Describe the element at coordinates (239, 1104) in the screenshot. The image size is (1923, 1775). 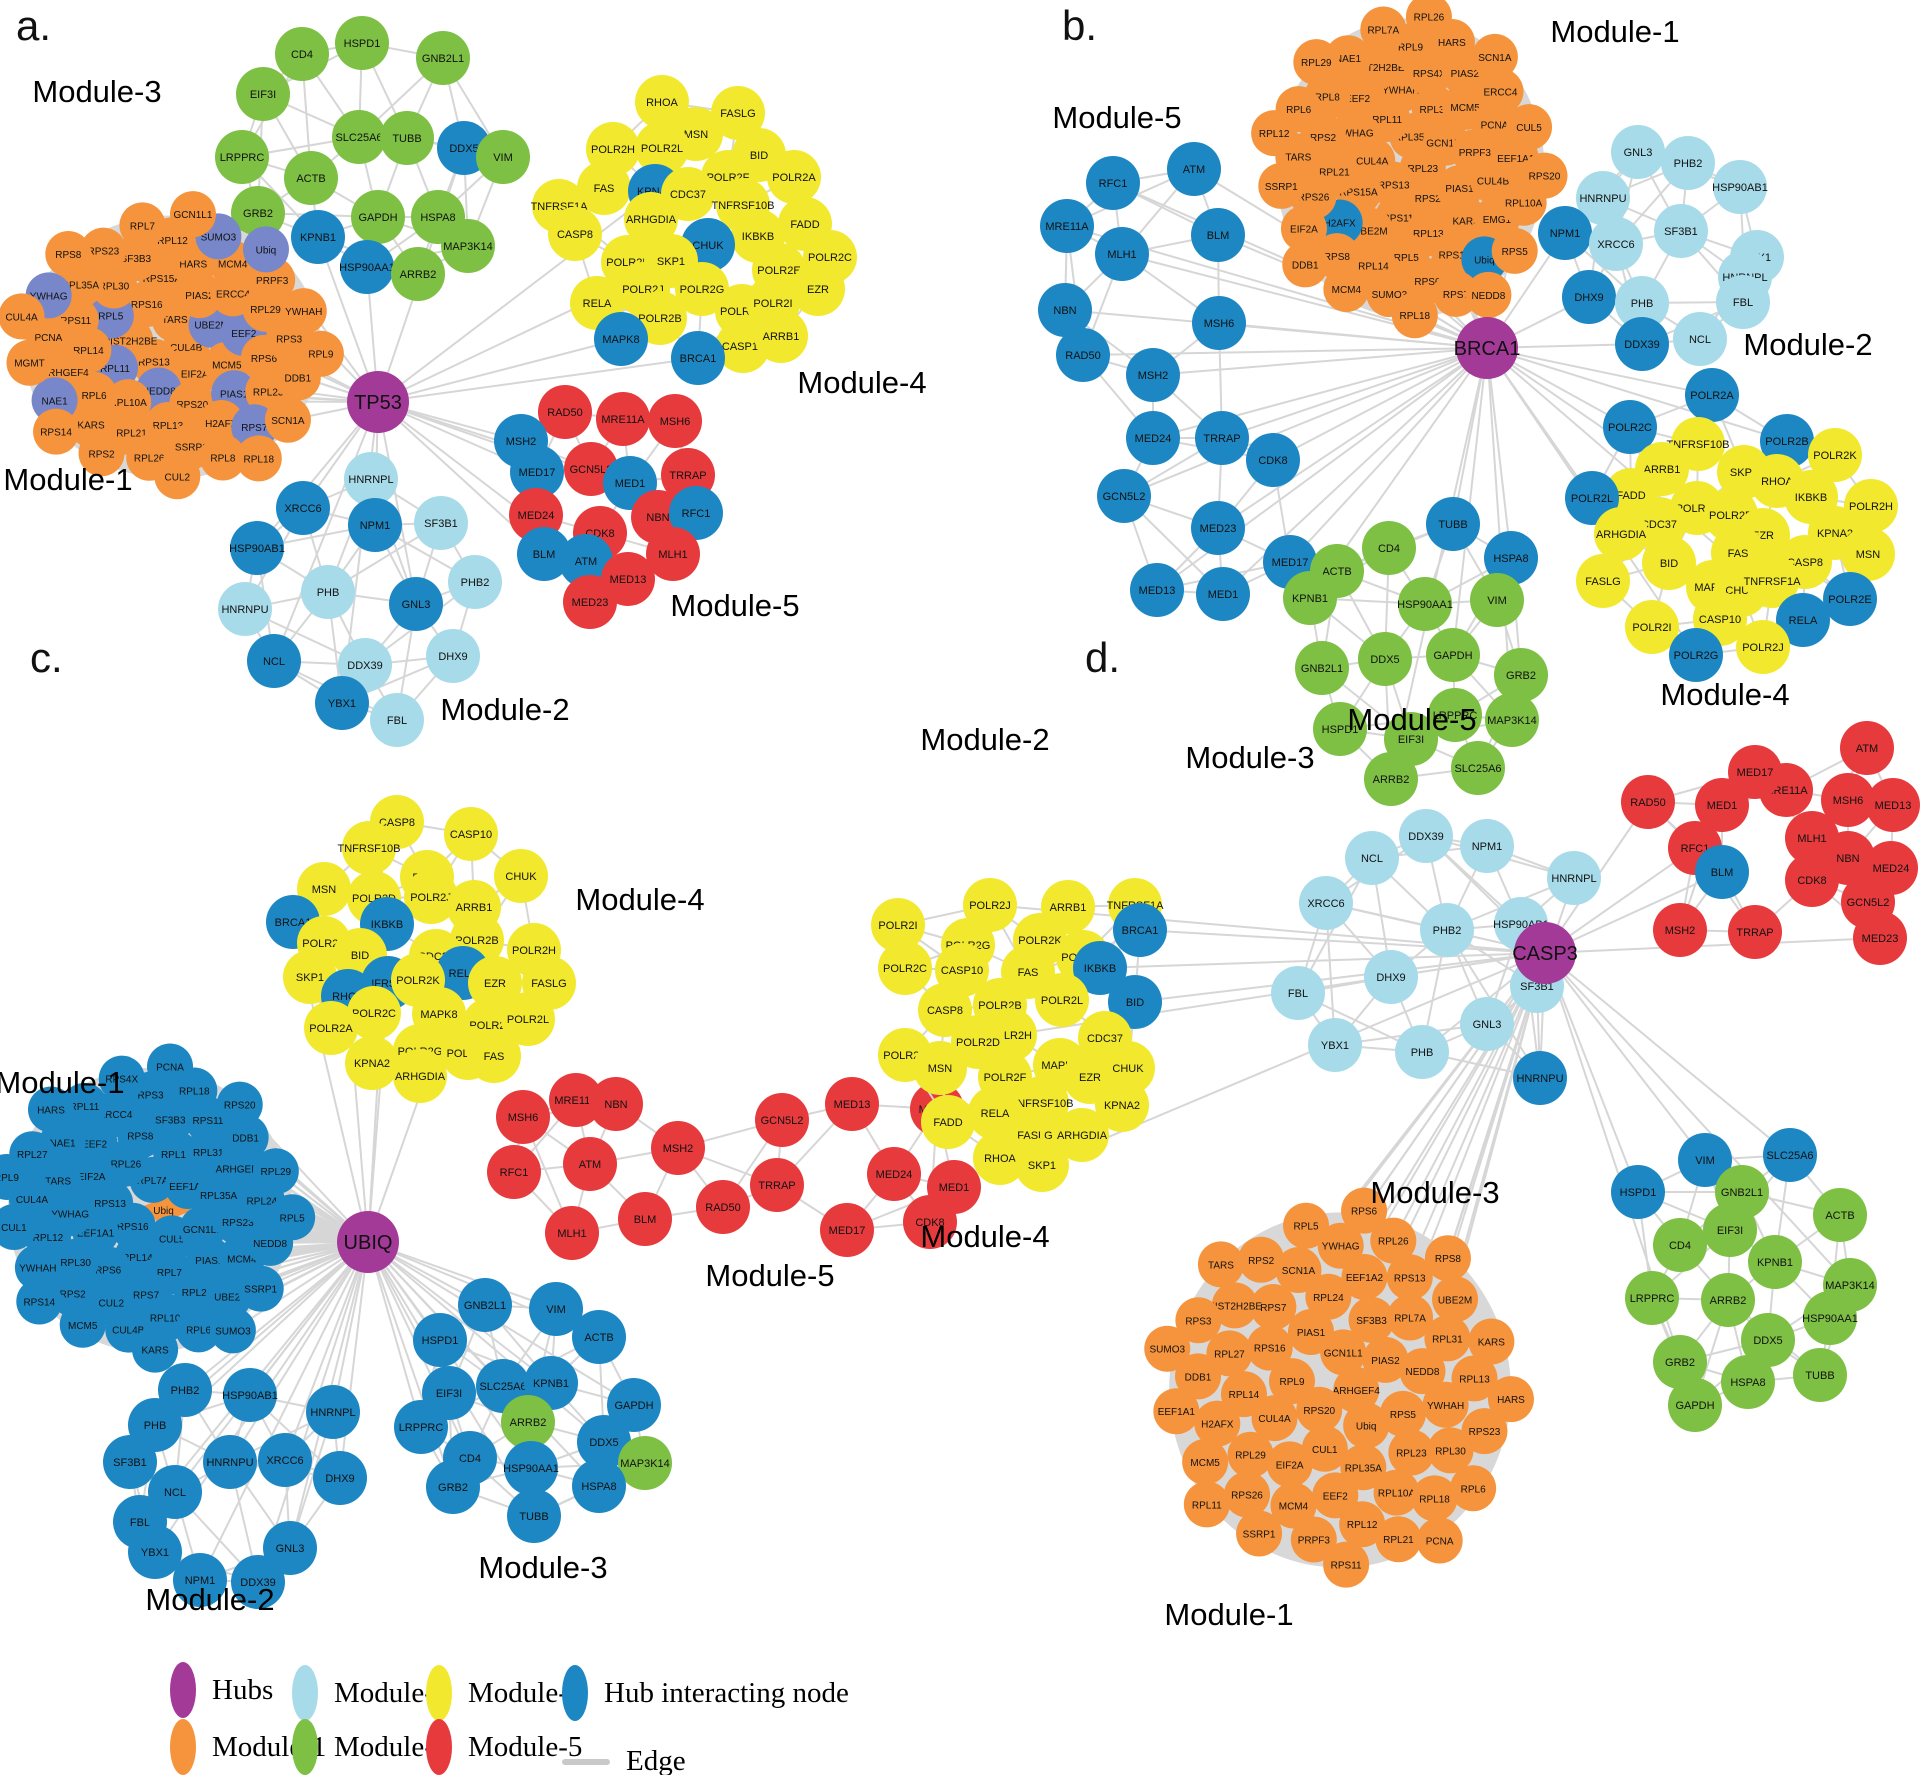
I see `node-RPS20: RPS20` at that location.